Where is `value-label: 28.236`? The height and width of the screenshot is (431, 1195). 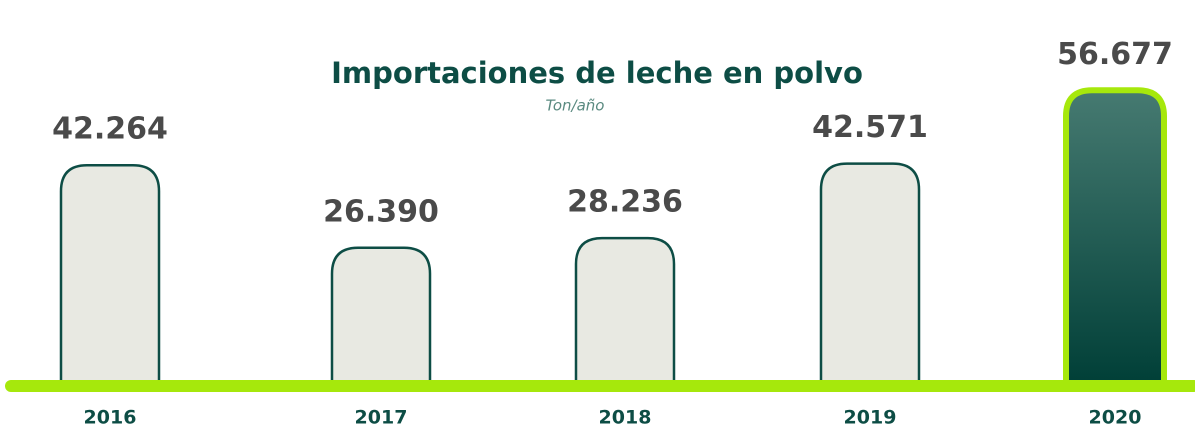
value-label: 28.236 is located at coordinates (625, 202).